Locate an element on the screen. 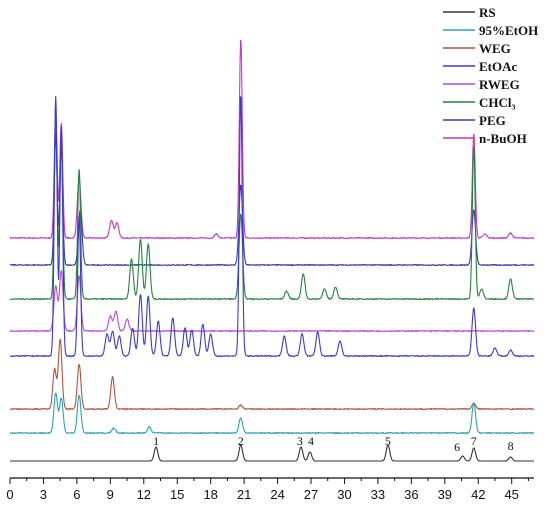 This screenshot has height=511, width=550. x-tick-label: 21 is located at coordinates (244, 494).